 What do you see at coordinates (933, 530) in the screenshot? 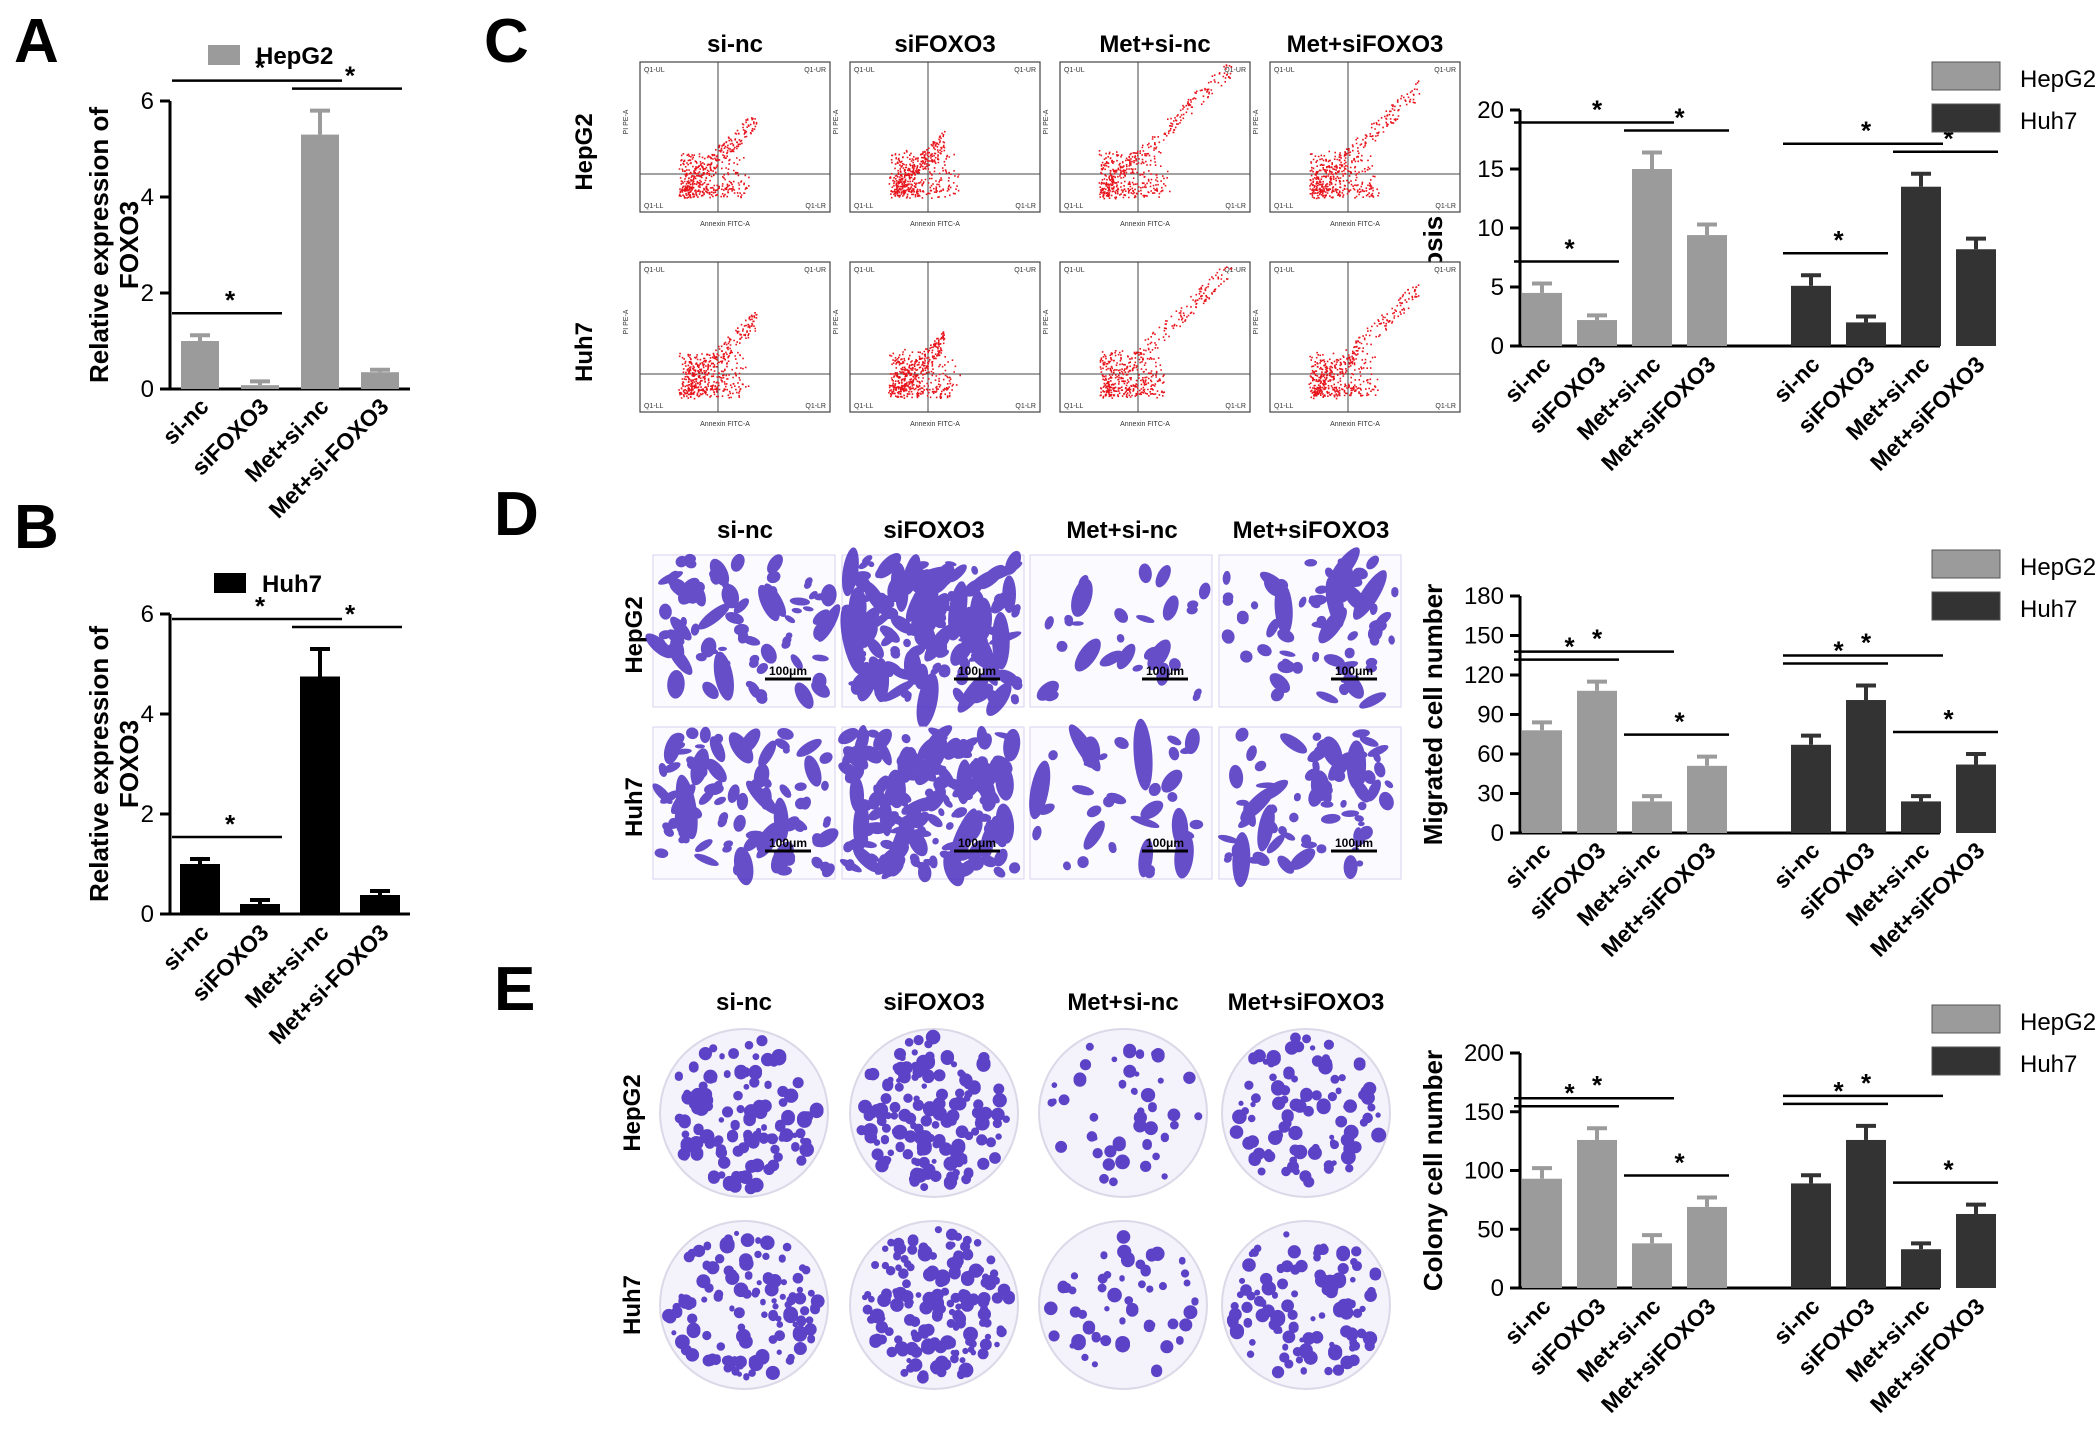
I see `column-header: siFOXO3` at bounding box center [933, 530].